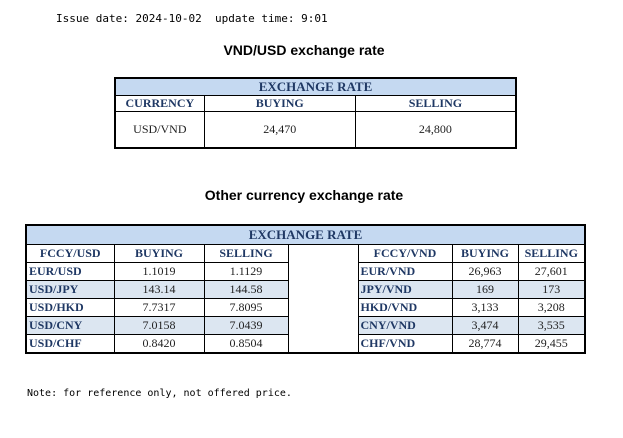 The width and height of the screenshot is (623, 438). I want to click on cell-right-selling: 27,601, so click(551, 271).